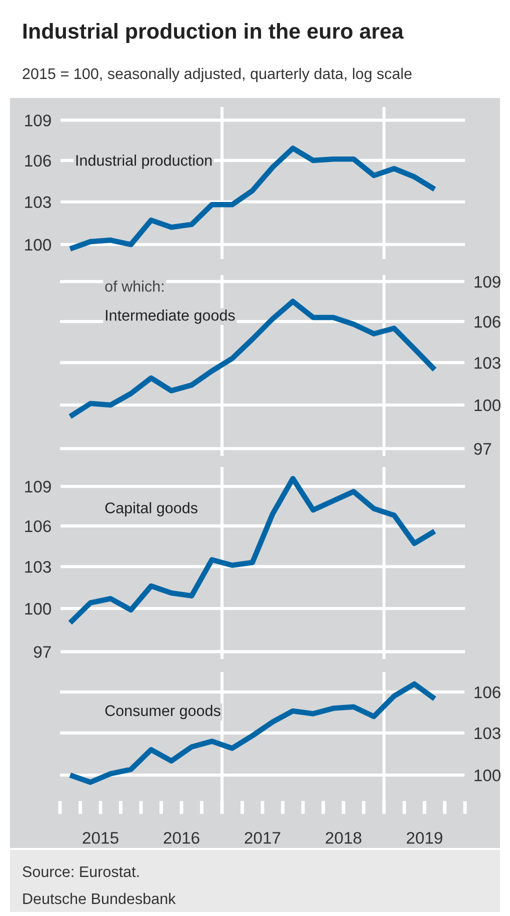 This screenshot has width=510, height=916. Describe the element at coordinates (42, 652) in the screenshot. I see `y-tick-label: 97` at that location.